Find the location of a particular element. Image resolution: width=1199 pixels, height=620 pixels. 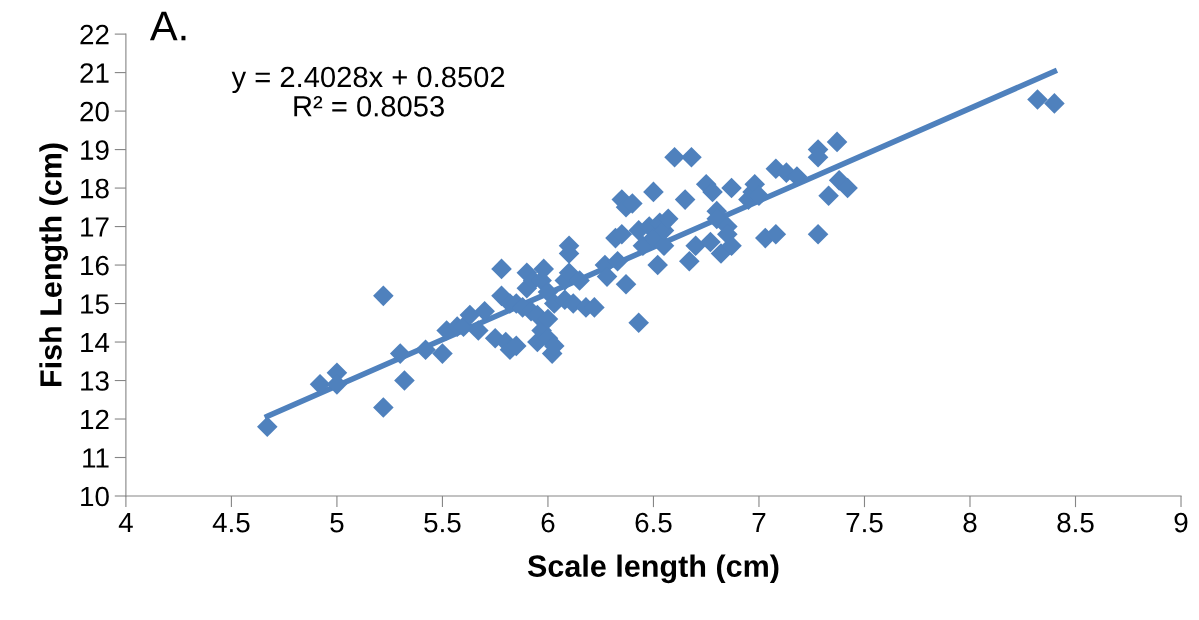

x-tick-label: 6 is located at coordinates (548, 522).